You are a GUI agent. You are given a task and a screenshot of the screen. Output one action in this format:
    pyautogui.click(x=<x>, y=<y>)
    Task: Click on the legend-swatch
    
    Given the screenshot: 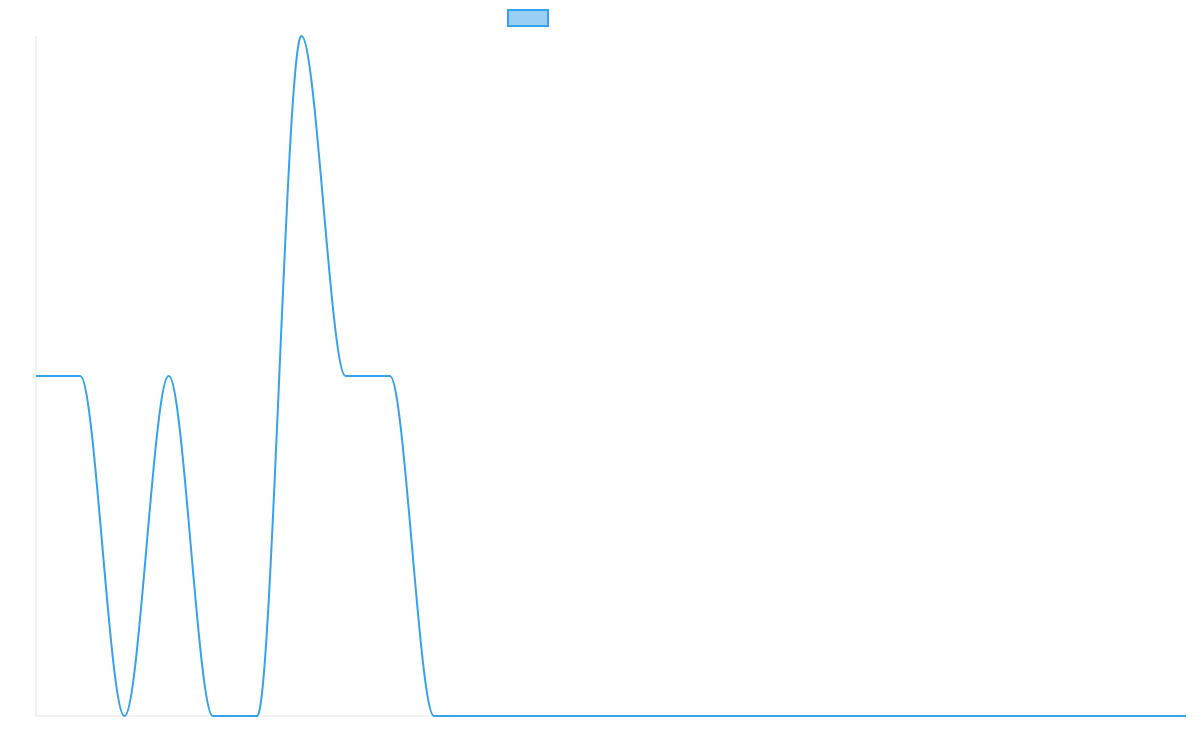 What is the action you would take?
    pyautogui.click(x=528, y=18)
    